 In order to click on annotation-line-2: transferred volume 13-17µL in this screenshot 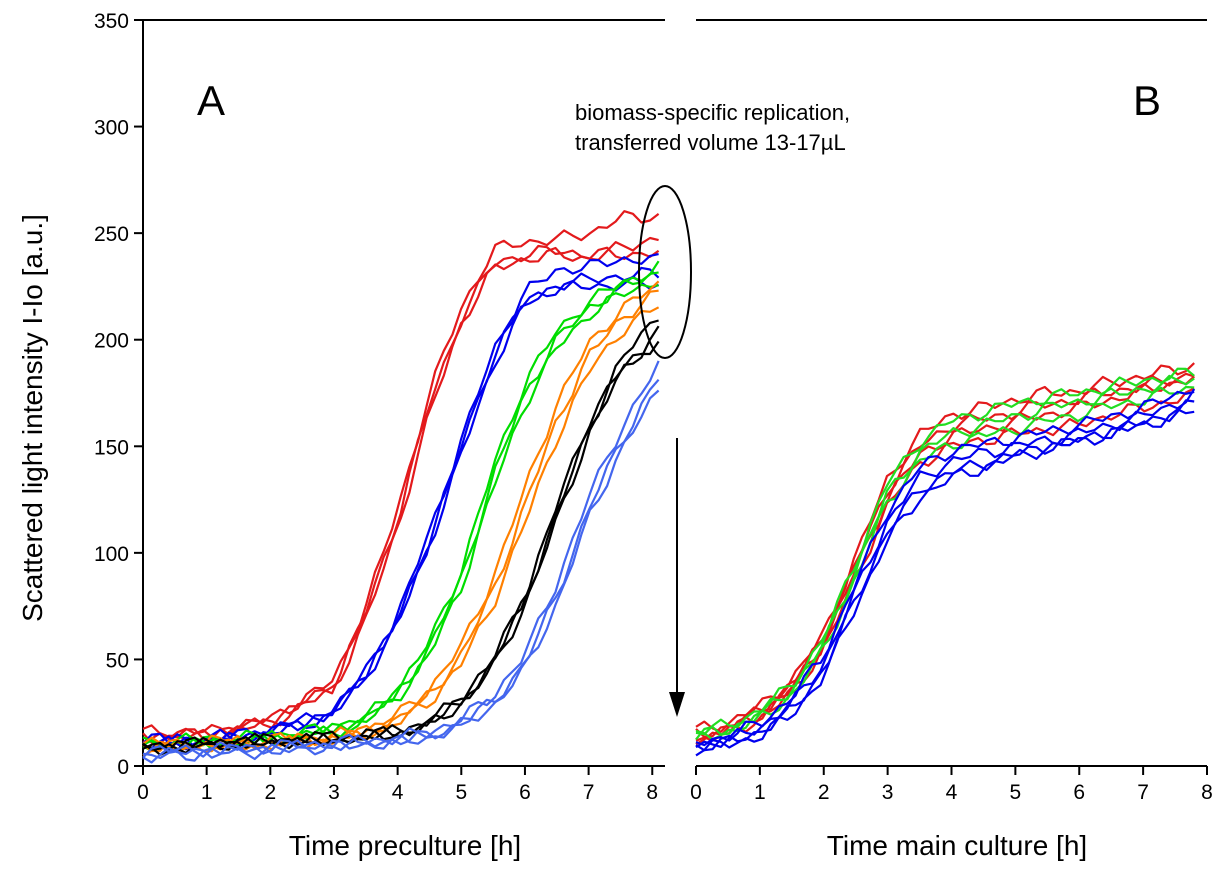, I will do `click(710, 142)`.